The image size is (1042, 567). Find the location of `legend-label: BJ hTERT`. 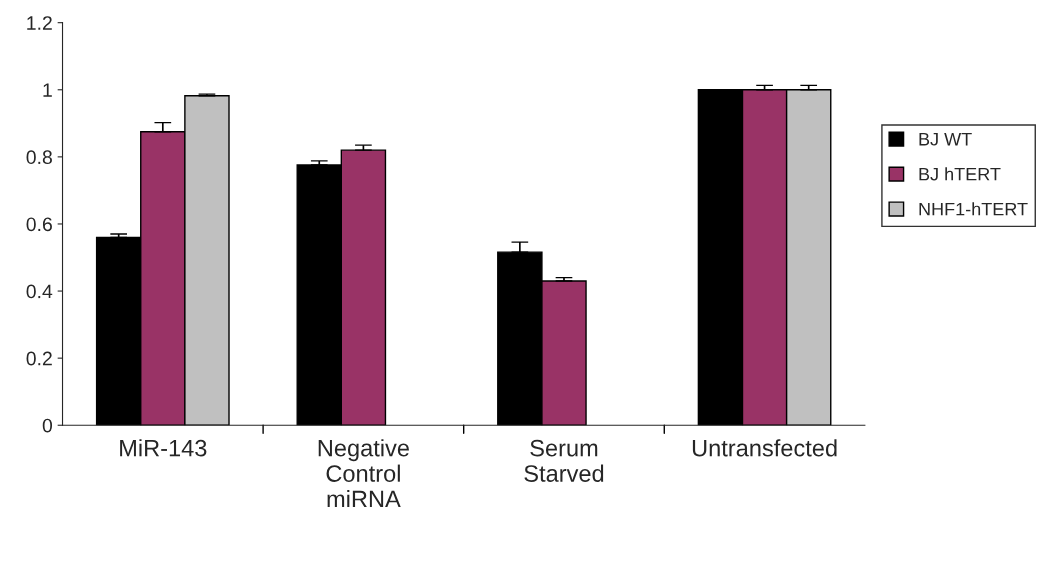

legend-label: BJ hTERT is located at coordinates (960, 174).